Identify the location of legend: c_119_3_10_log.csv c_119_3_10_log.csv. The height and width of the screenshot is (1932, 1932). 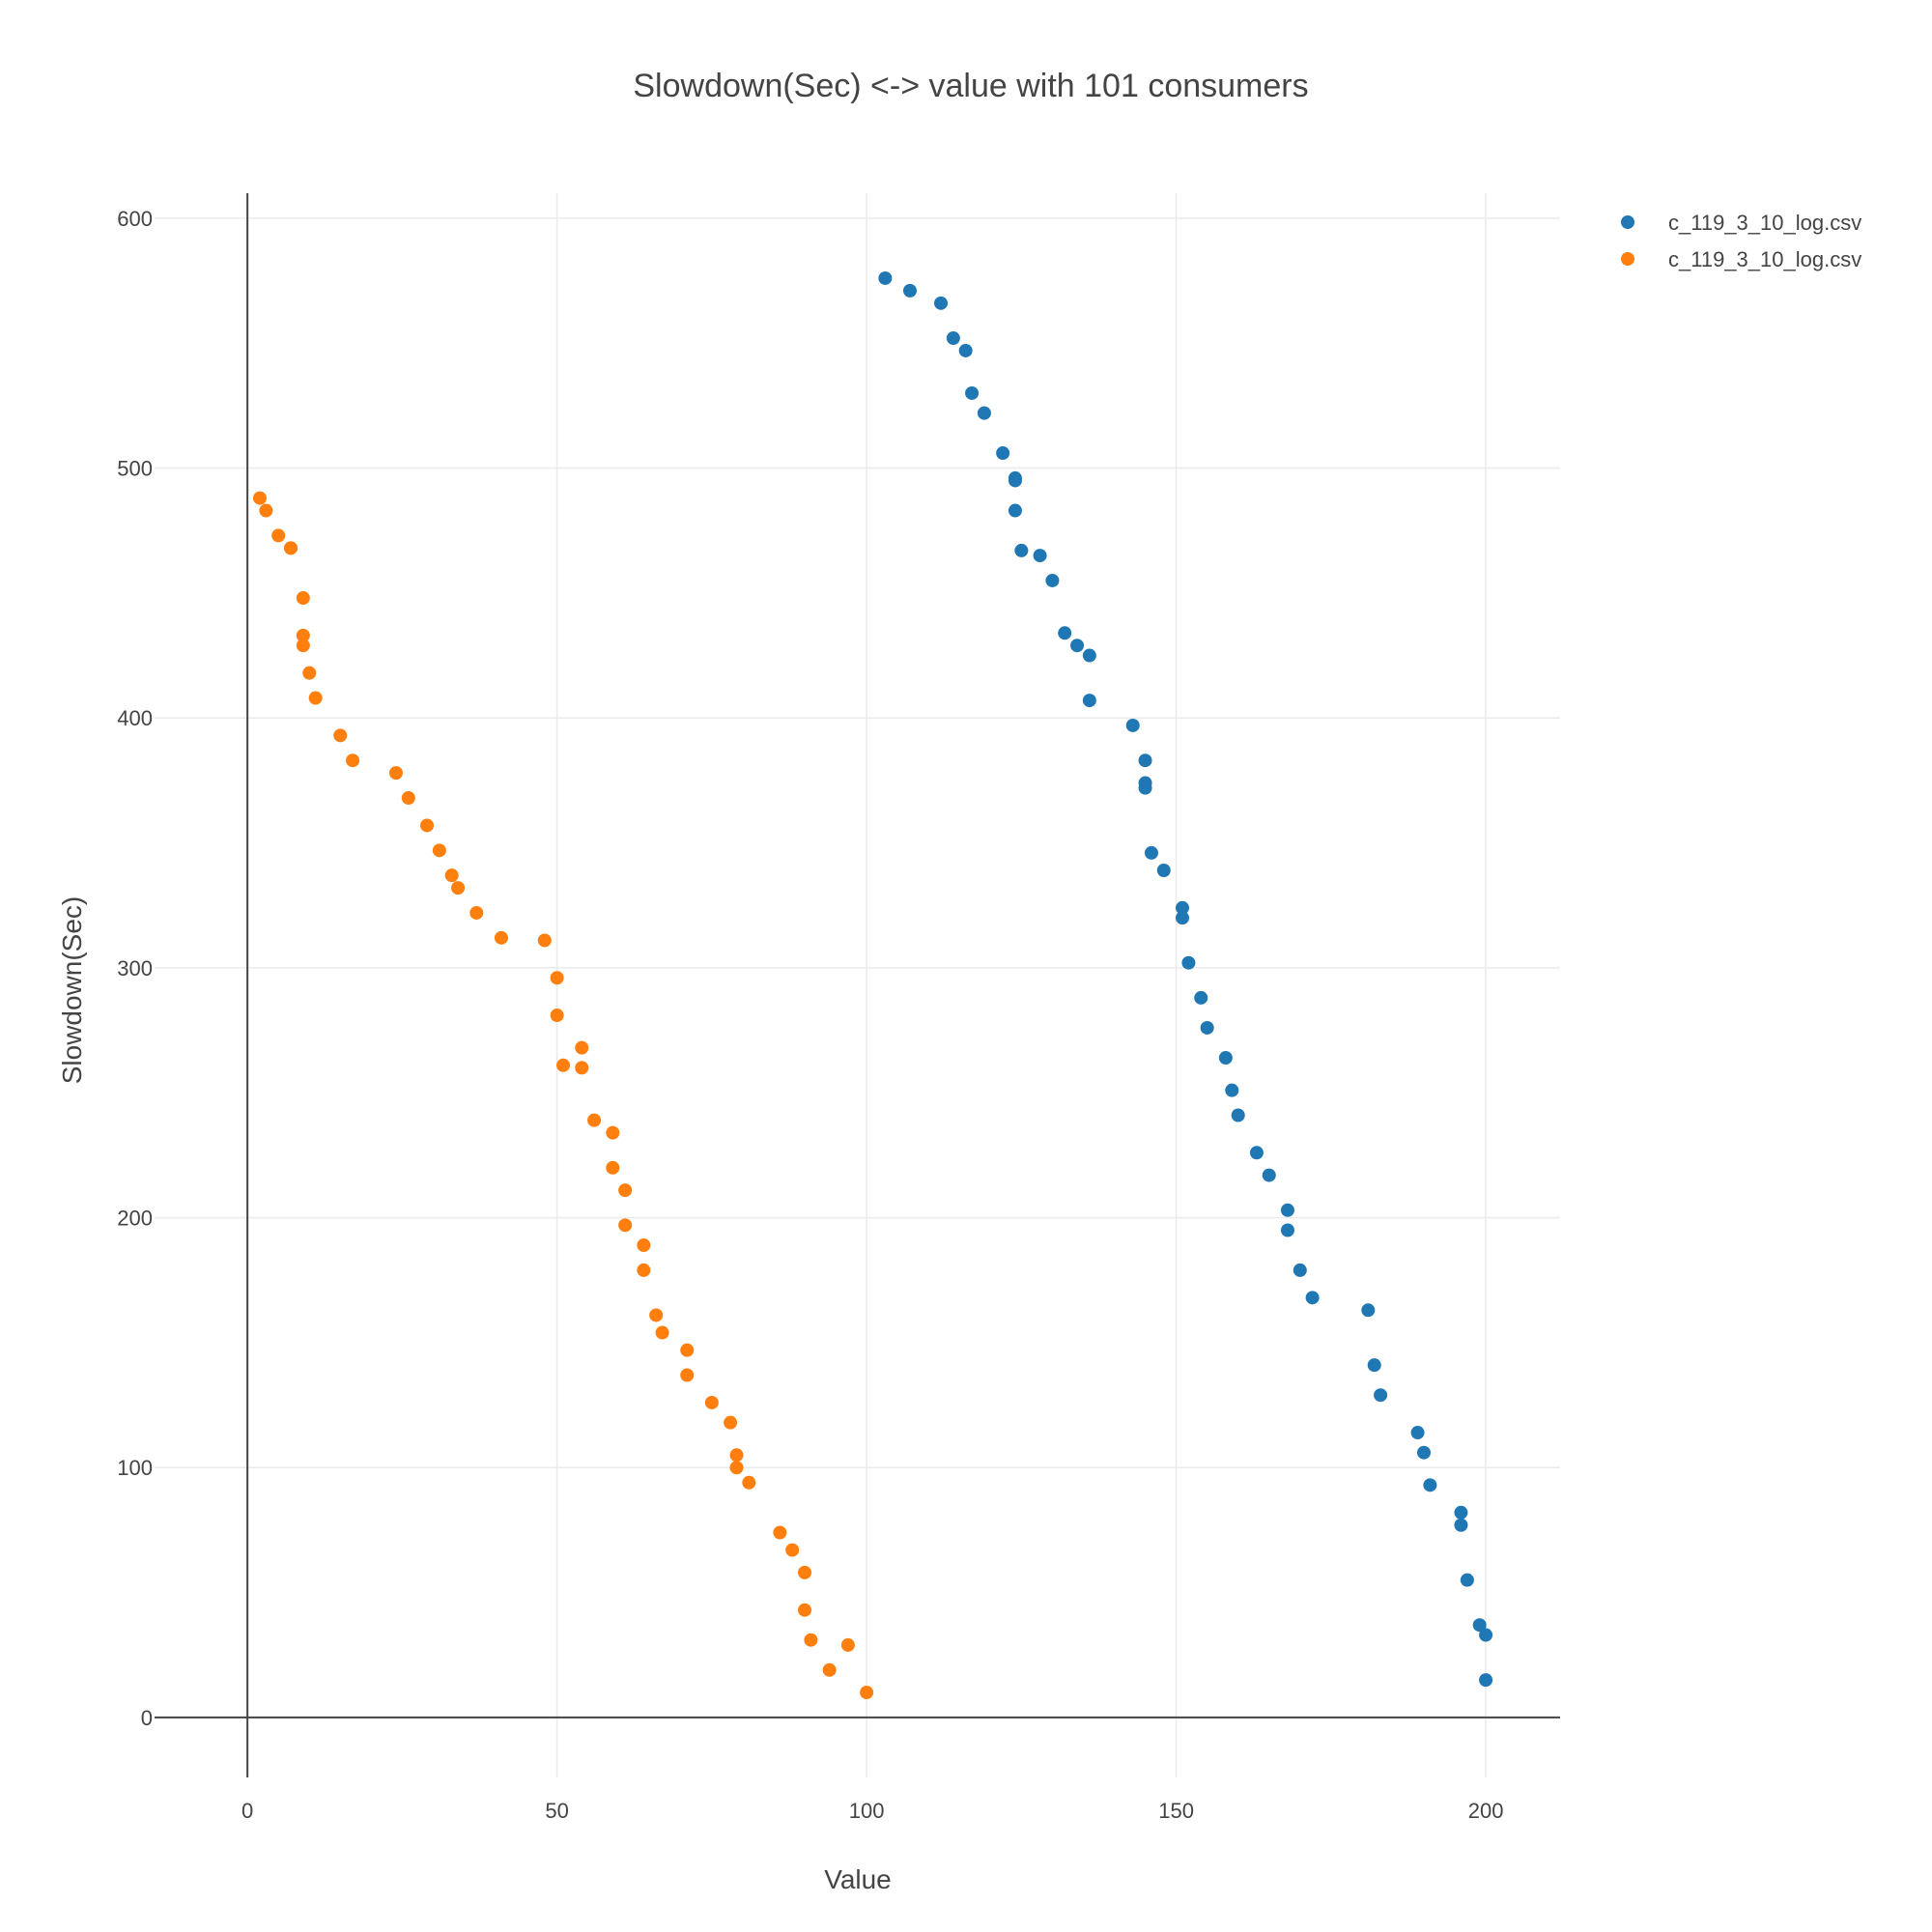
(1741, 241).